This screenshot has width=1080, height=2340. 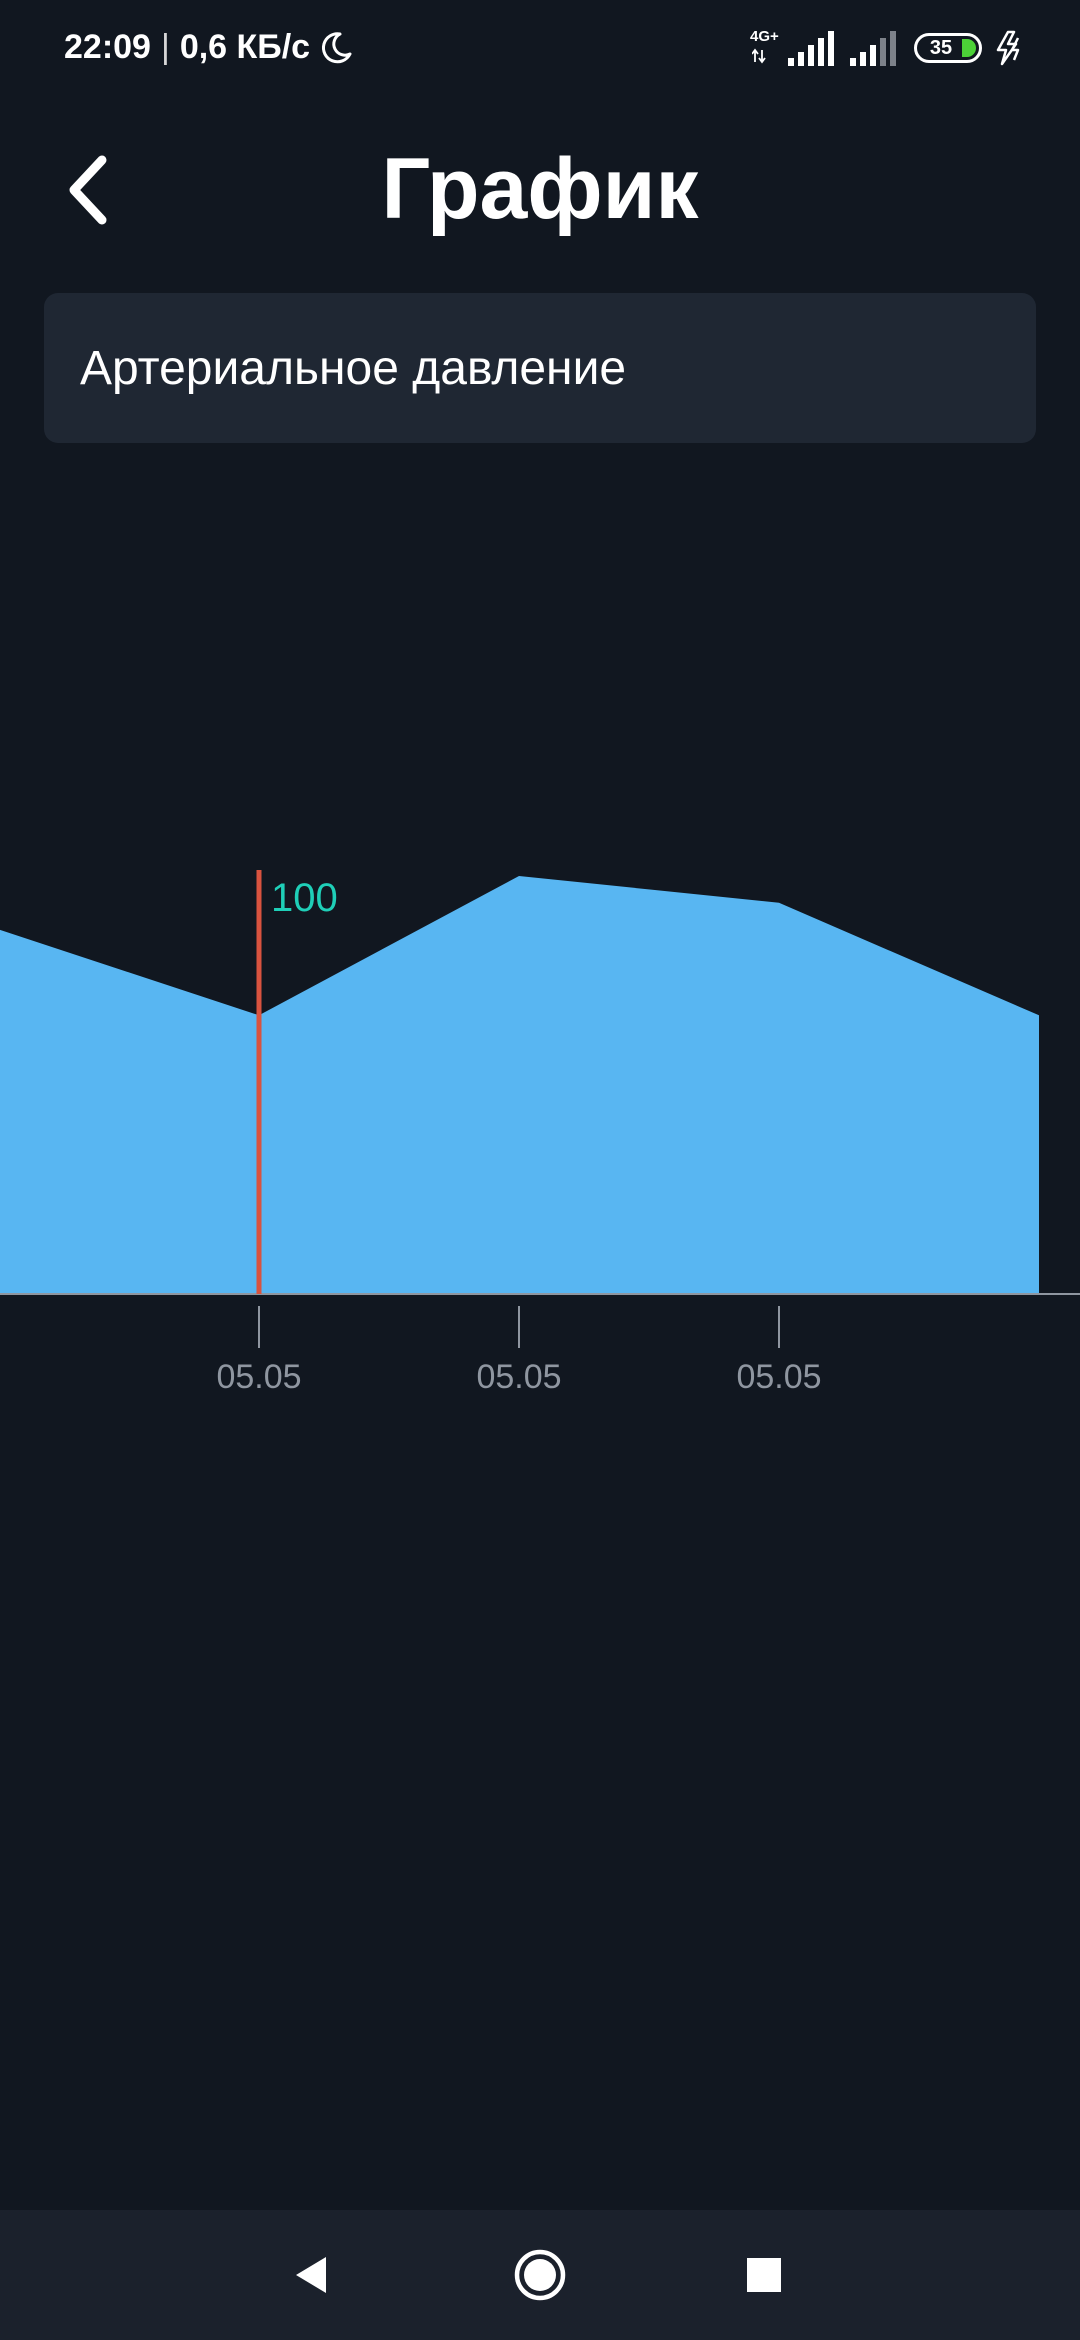 I want to click on x-axis-ticks: 05.05 05.05 05.05, so click(x=519, y=1351).